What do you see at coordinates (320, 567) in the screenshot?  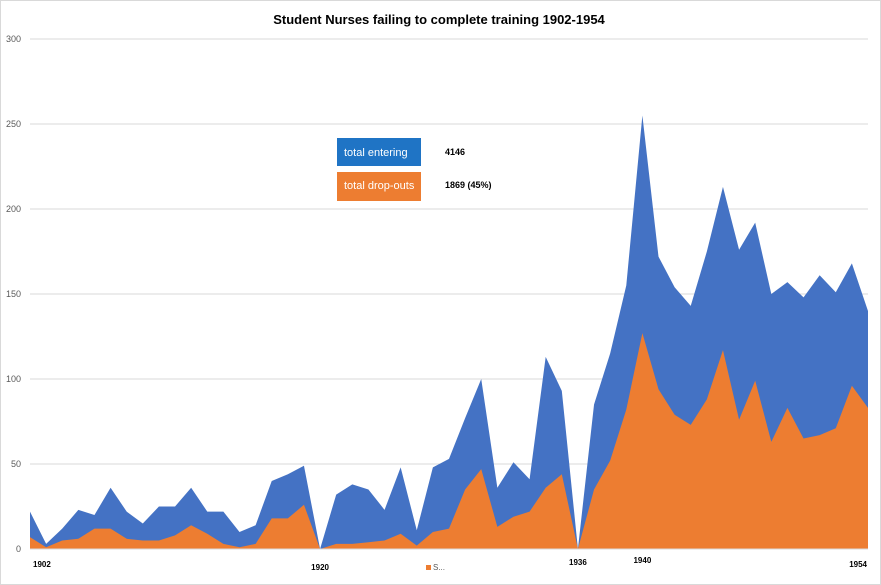 I see `x-tick-label: 1920` at bounding box center [320, 567].